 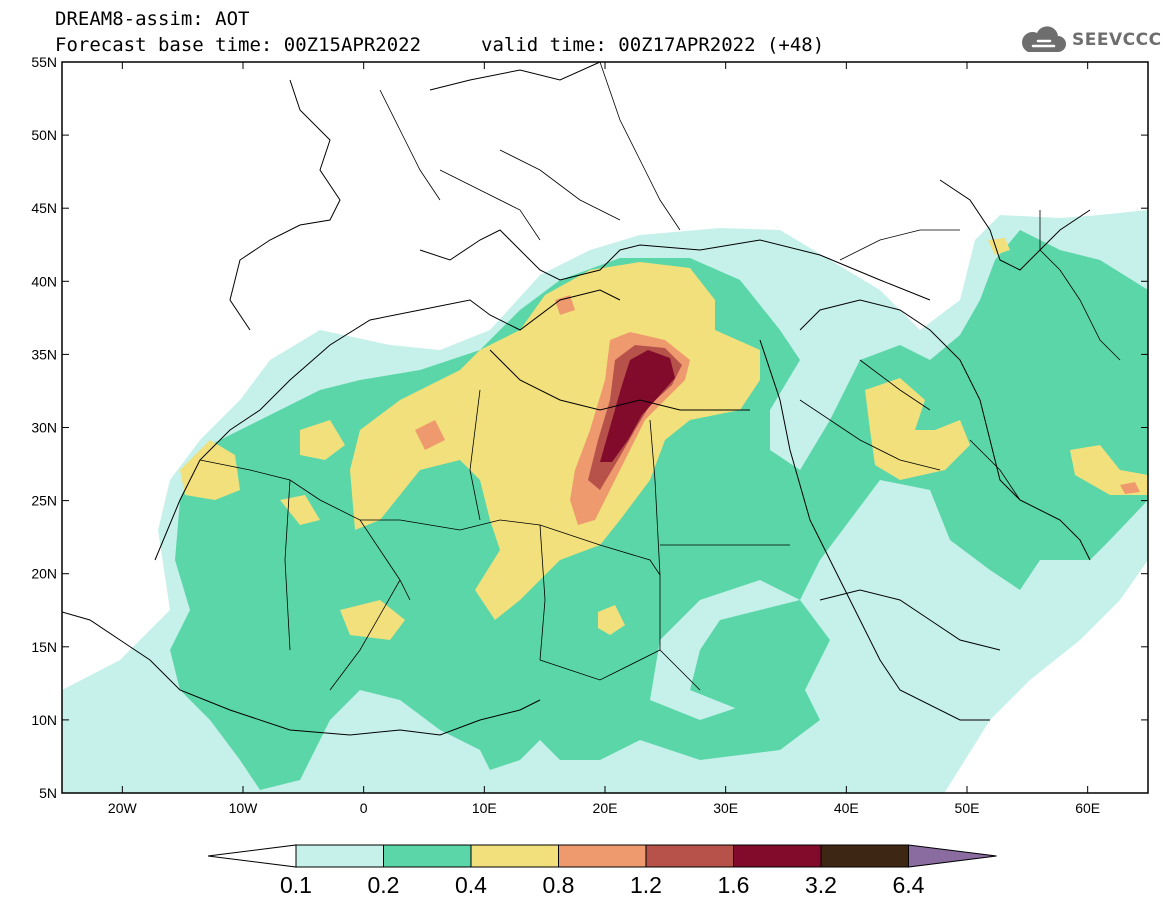 What do you see at coordinates (252, 856) in the screenshot?
I see `colorbar-underflow` at bounding box center [252, 856].